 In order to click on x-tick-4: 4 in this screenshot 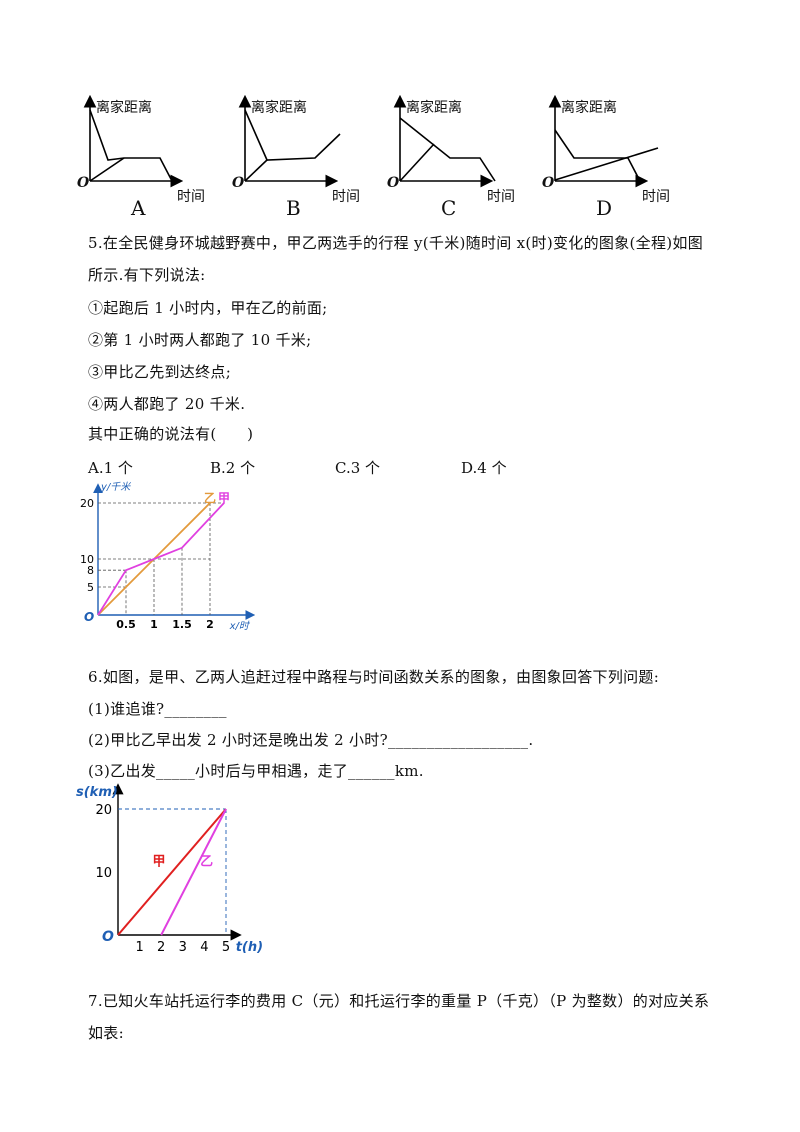, I will do `click(204, 947)`.